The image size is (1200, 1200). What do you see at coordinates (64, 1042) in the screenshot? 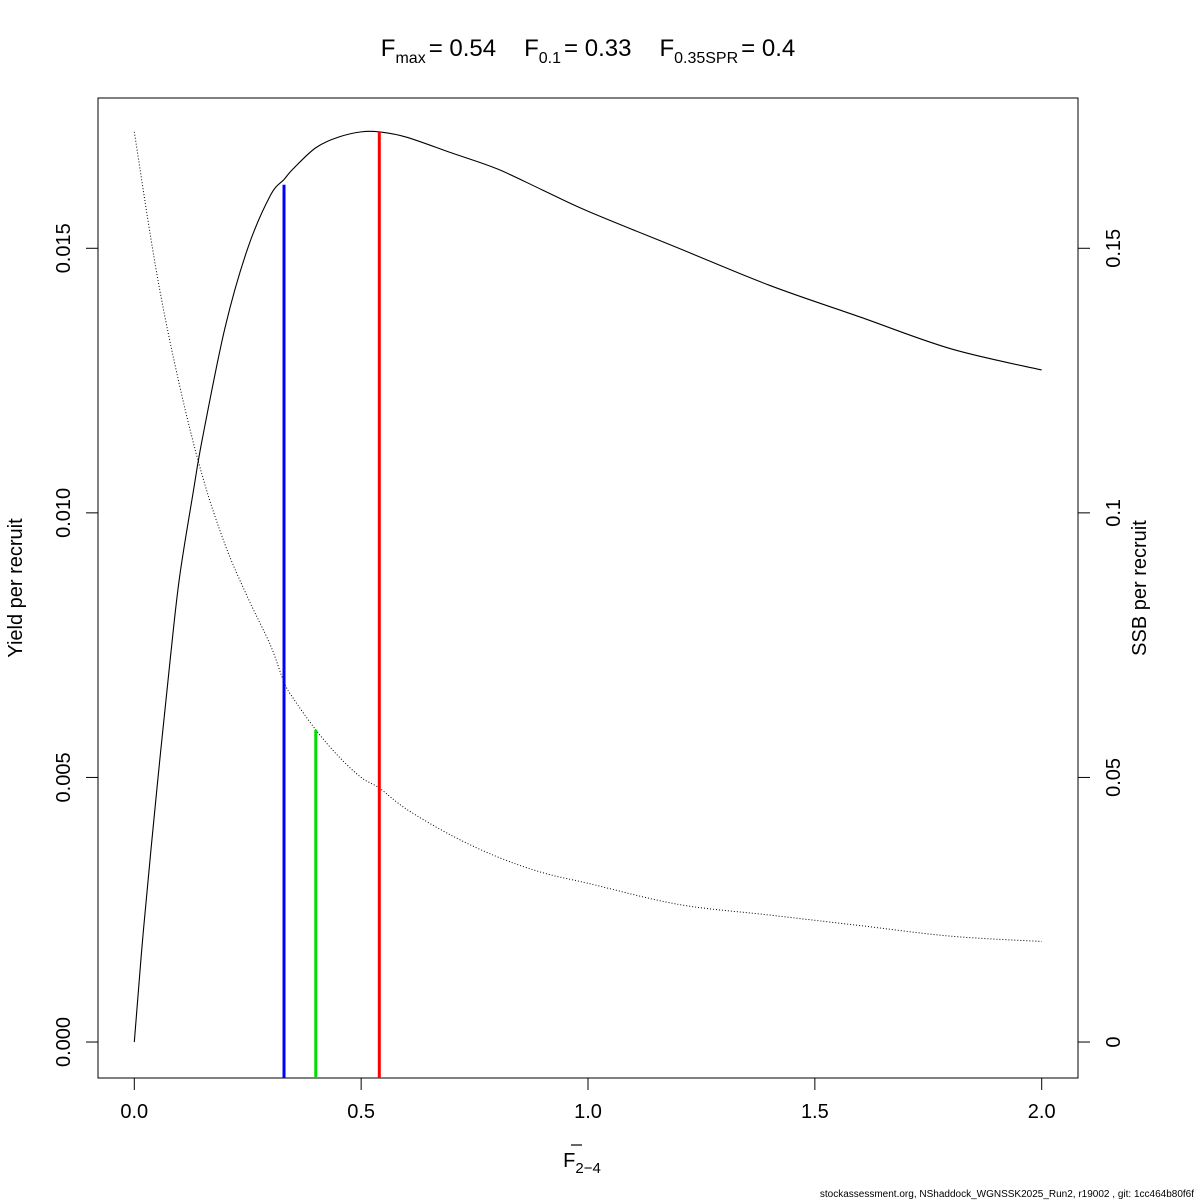
I see `y-left-tick-label: 0.000` at bounding box center [64, 1042].